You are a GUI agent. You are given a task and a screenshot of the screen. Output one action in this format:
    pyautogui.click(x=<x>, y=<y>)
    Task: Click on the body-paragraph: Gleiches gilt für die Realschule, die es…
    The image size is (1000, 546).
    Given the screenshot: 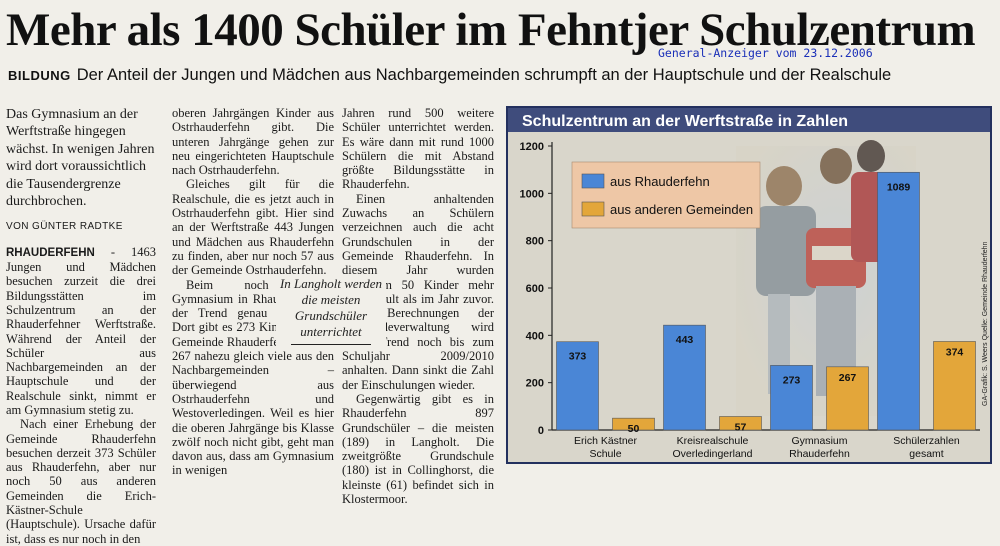 What is the action you would take?
    pyautogui.click(x=253, y=227)
    